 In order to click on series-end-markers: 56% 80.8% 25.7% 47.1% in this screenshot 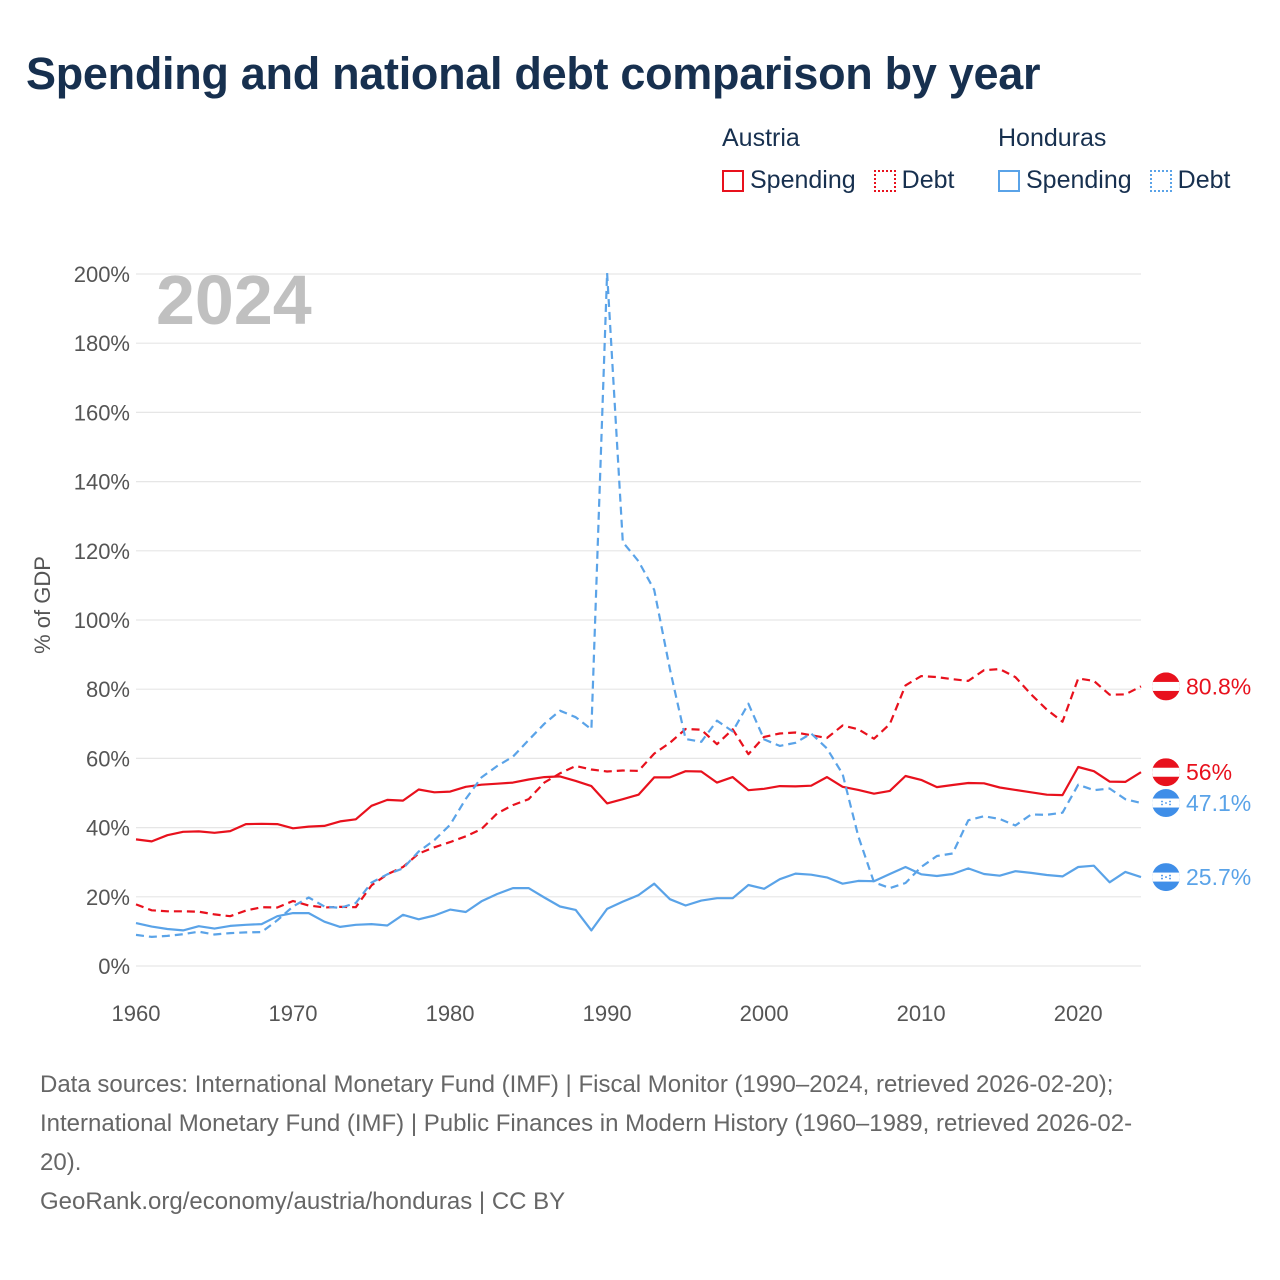, I will do `click(1201, 782)`.